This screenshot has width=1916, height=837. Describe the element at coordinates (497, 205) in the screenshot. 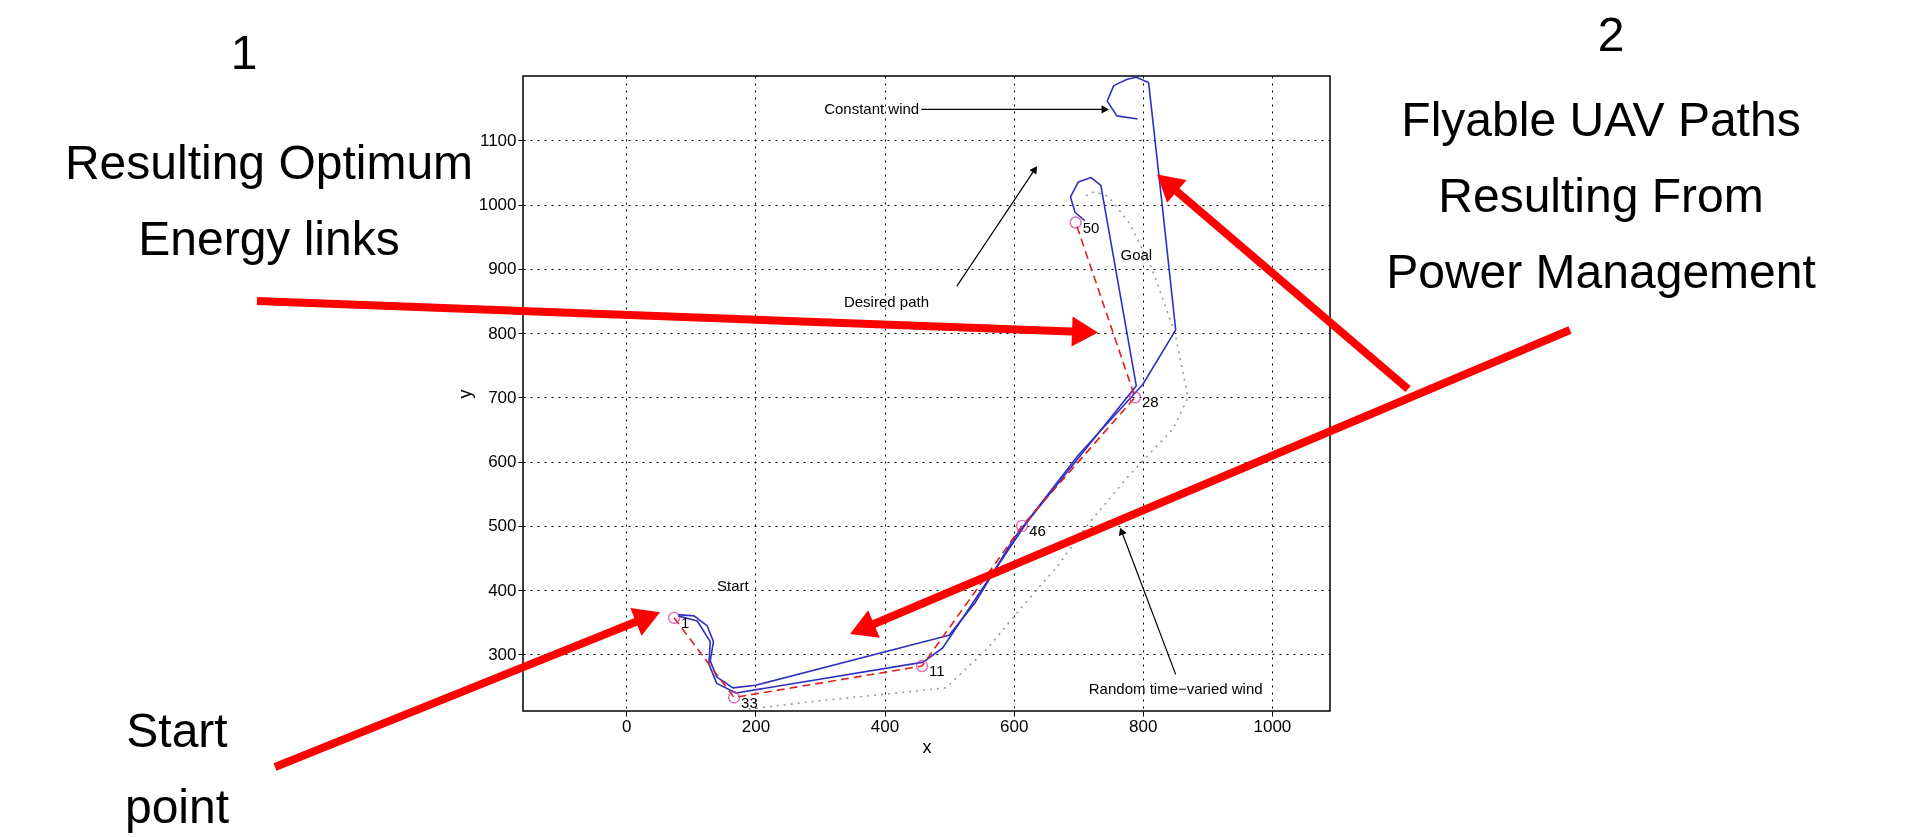

I see `y-tick-label: 1000` at that location.